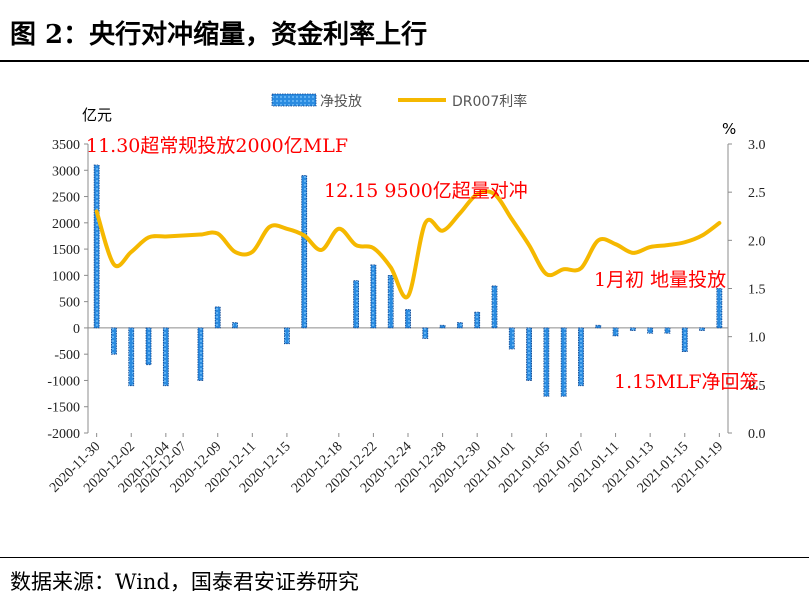 Image resolution: width=809 pixels, height=609 pixels. I want to click on left-tick-label: 3500, so click(66, 145).